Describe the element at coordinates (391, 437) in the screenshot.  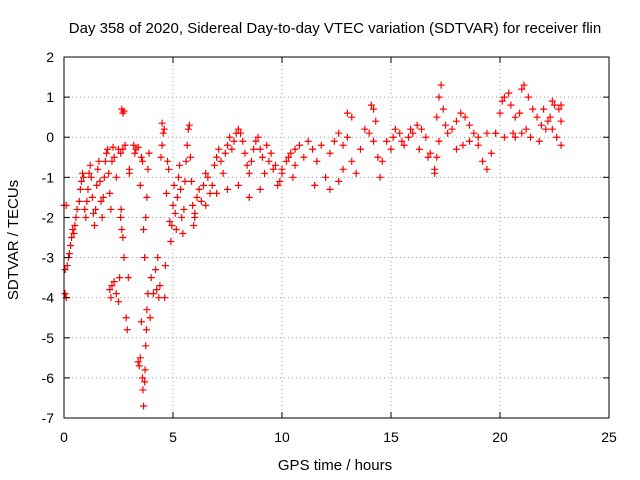
I see `x-tick-label: 15` at that location.